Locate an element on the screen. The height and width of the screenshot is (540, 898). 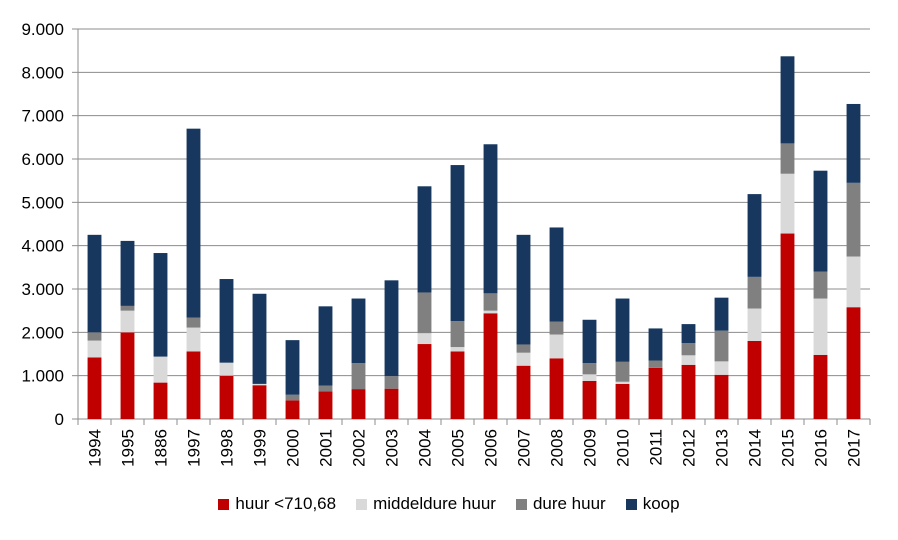
x-tick-label: 2017 is located at coordinates (854, 448).